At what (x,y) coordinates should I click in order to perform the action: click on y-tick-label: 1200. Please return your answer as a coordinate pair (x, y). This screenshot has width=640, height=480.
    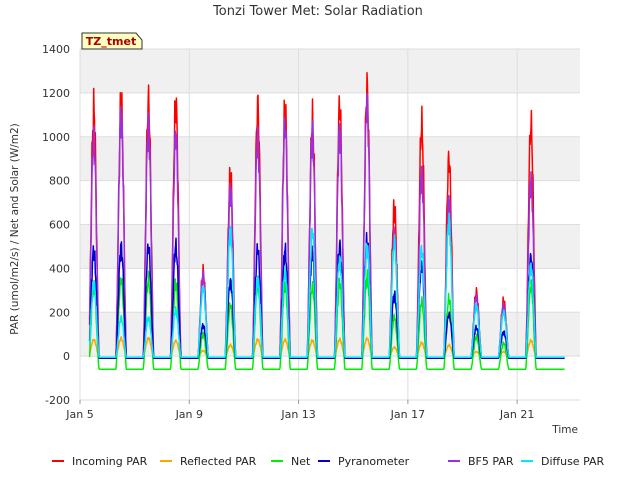
    Looking at the image, I should click on (56, 93).